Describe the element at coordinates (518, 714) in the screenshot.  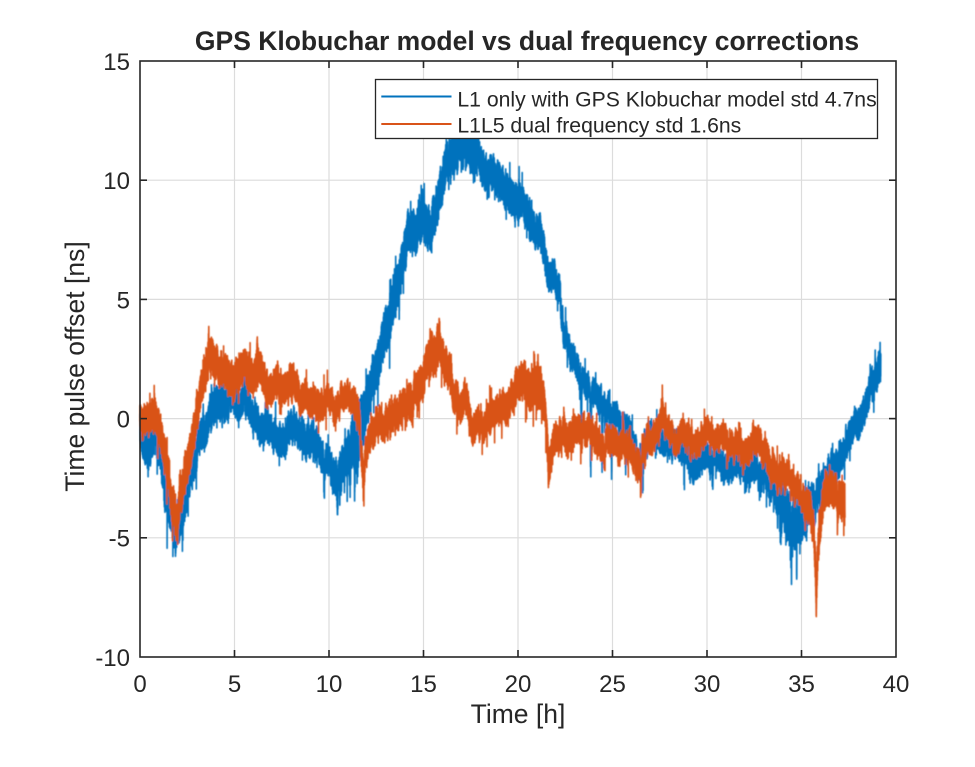
I see `svg-text: Time [h]` at that location.